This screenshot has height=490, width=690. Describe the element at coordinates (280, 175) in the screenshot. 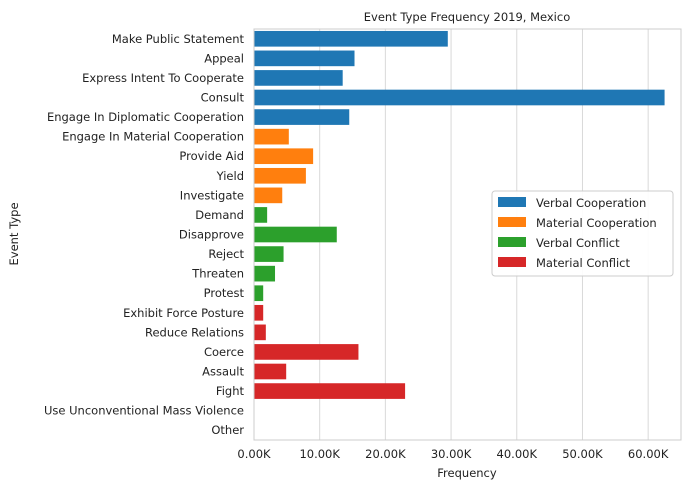

I see `bar-yield` at that location.